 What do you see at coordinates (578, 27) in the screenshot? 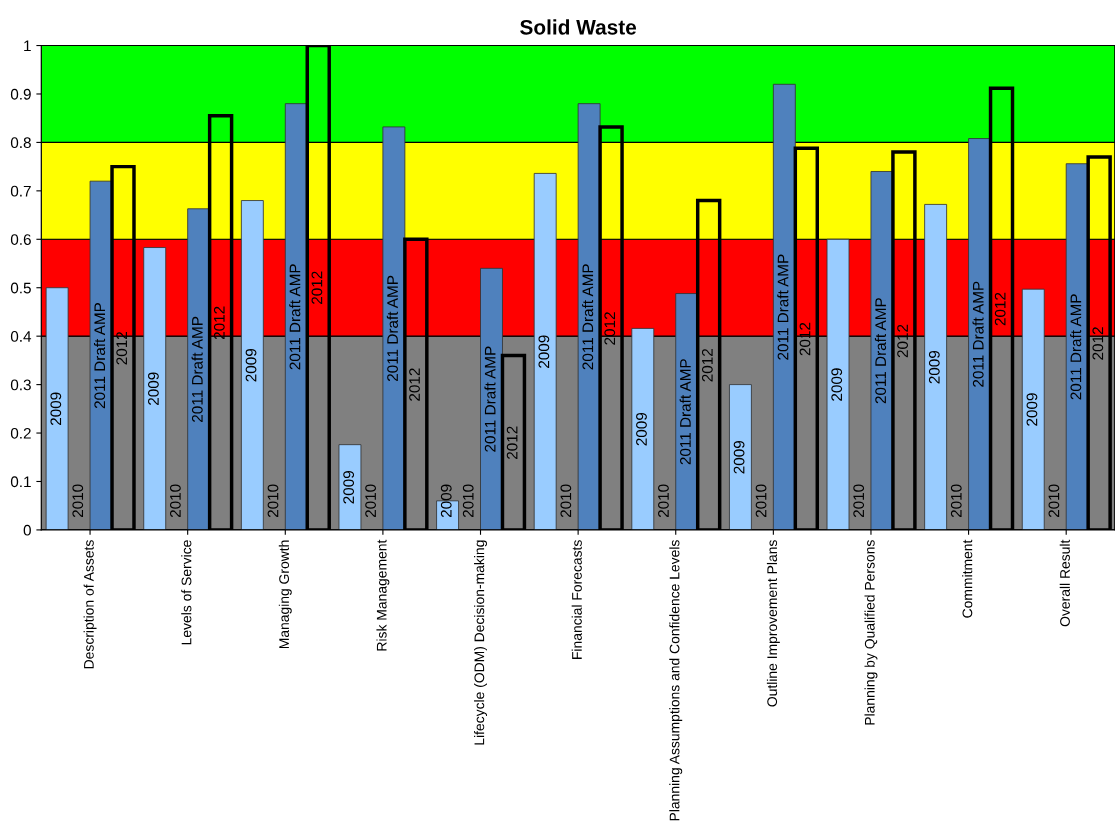
I see `chart-title: Solid Waste` at bounding box center [578, 27].